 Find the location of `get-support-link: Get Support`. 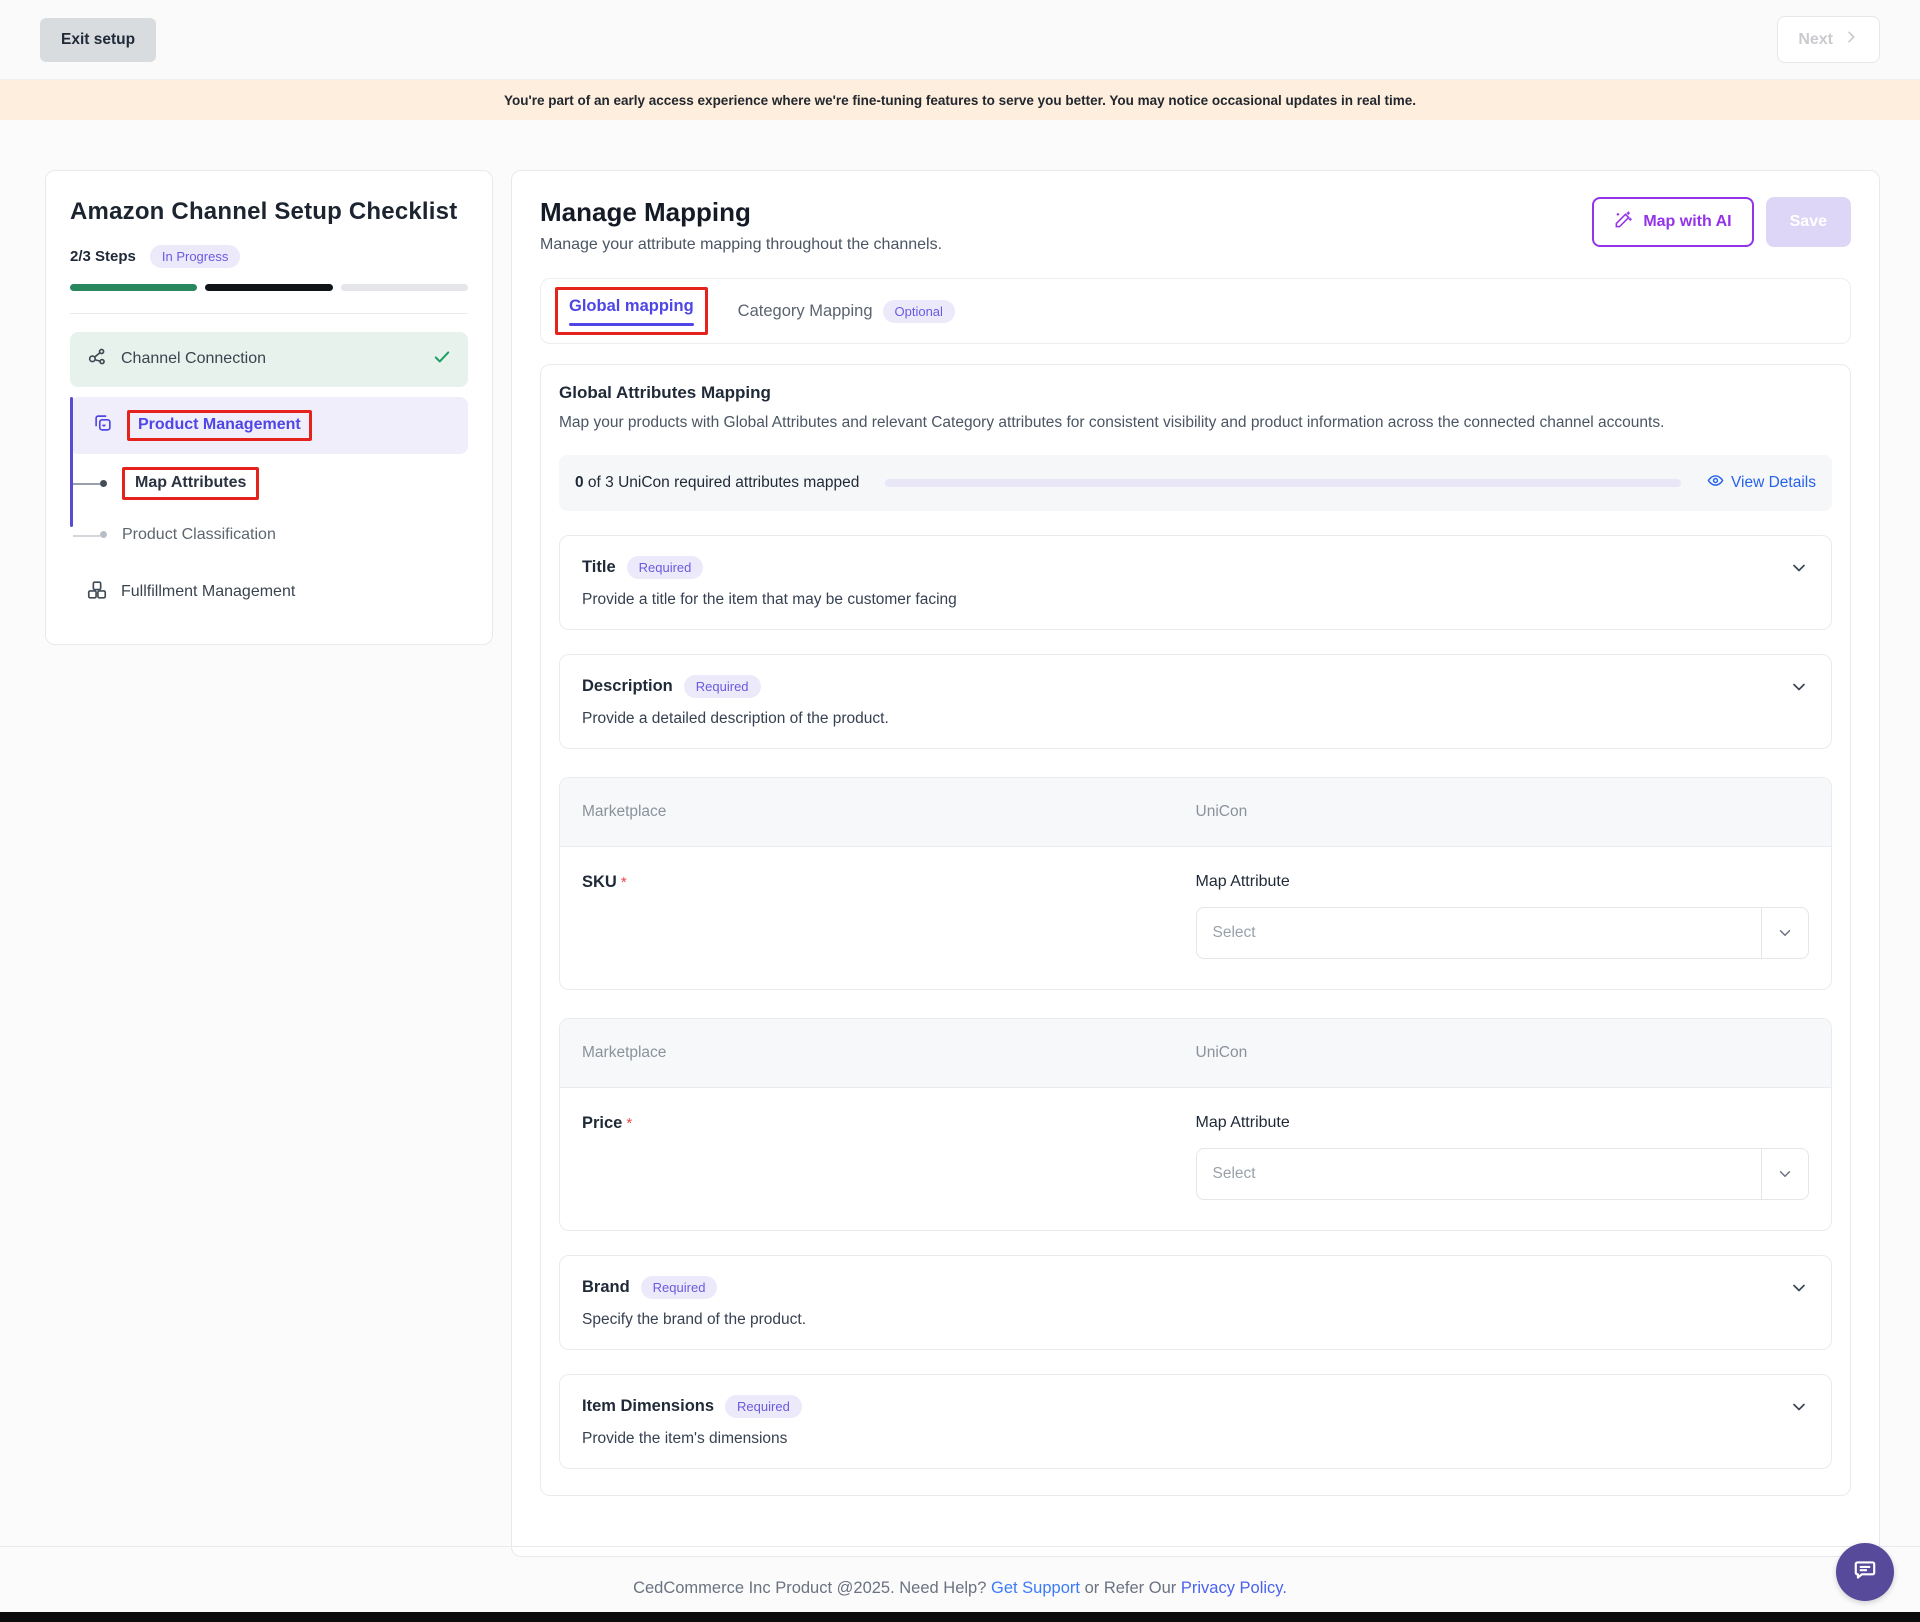

get-support-link: Get Support is located at coordinates (1035, 1588).